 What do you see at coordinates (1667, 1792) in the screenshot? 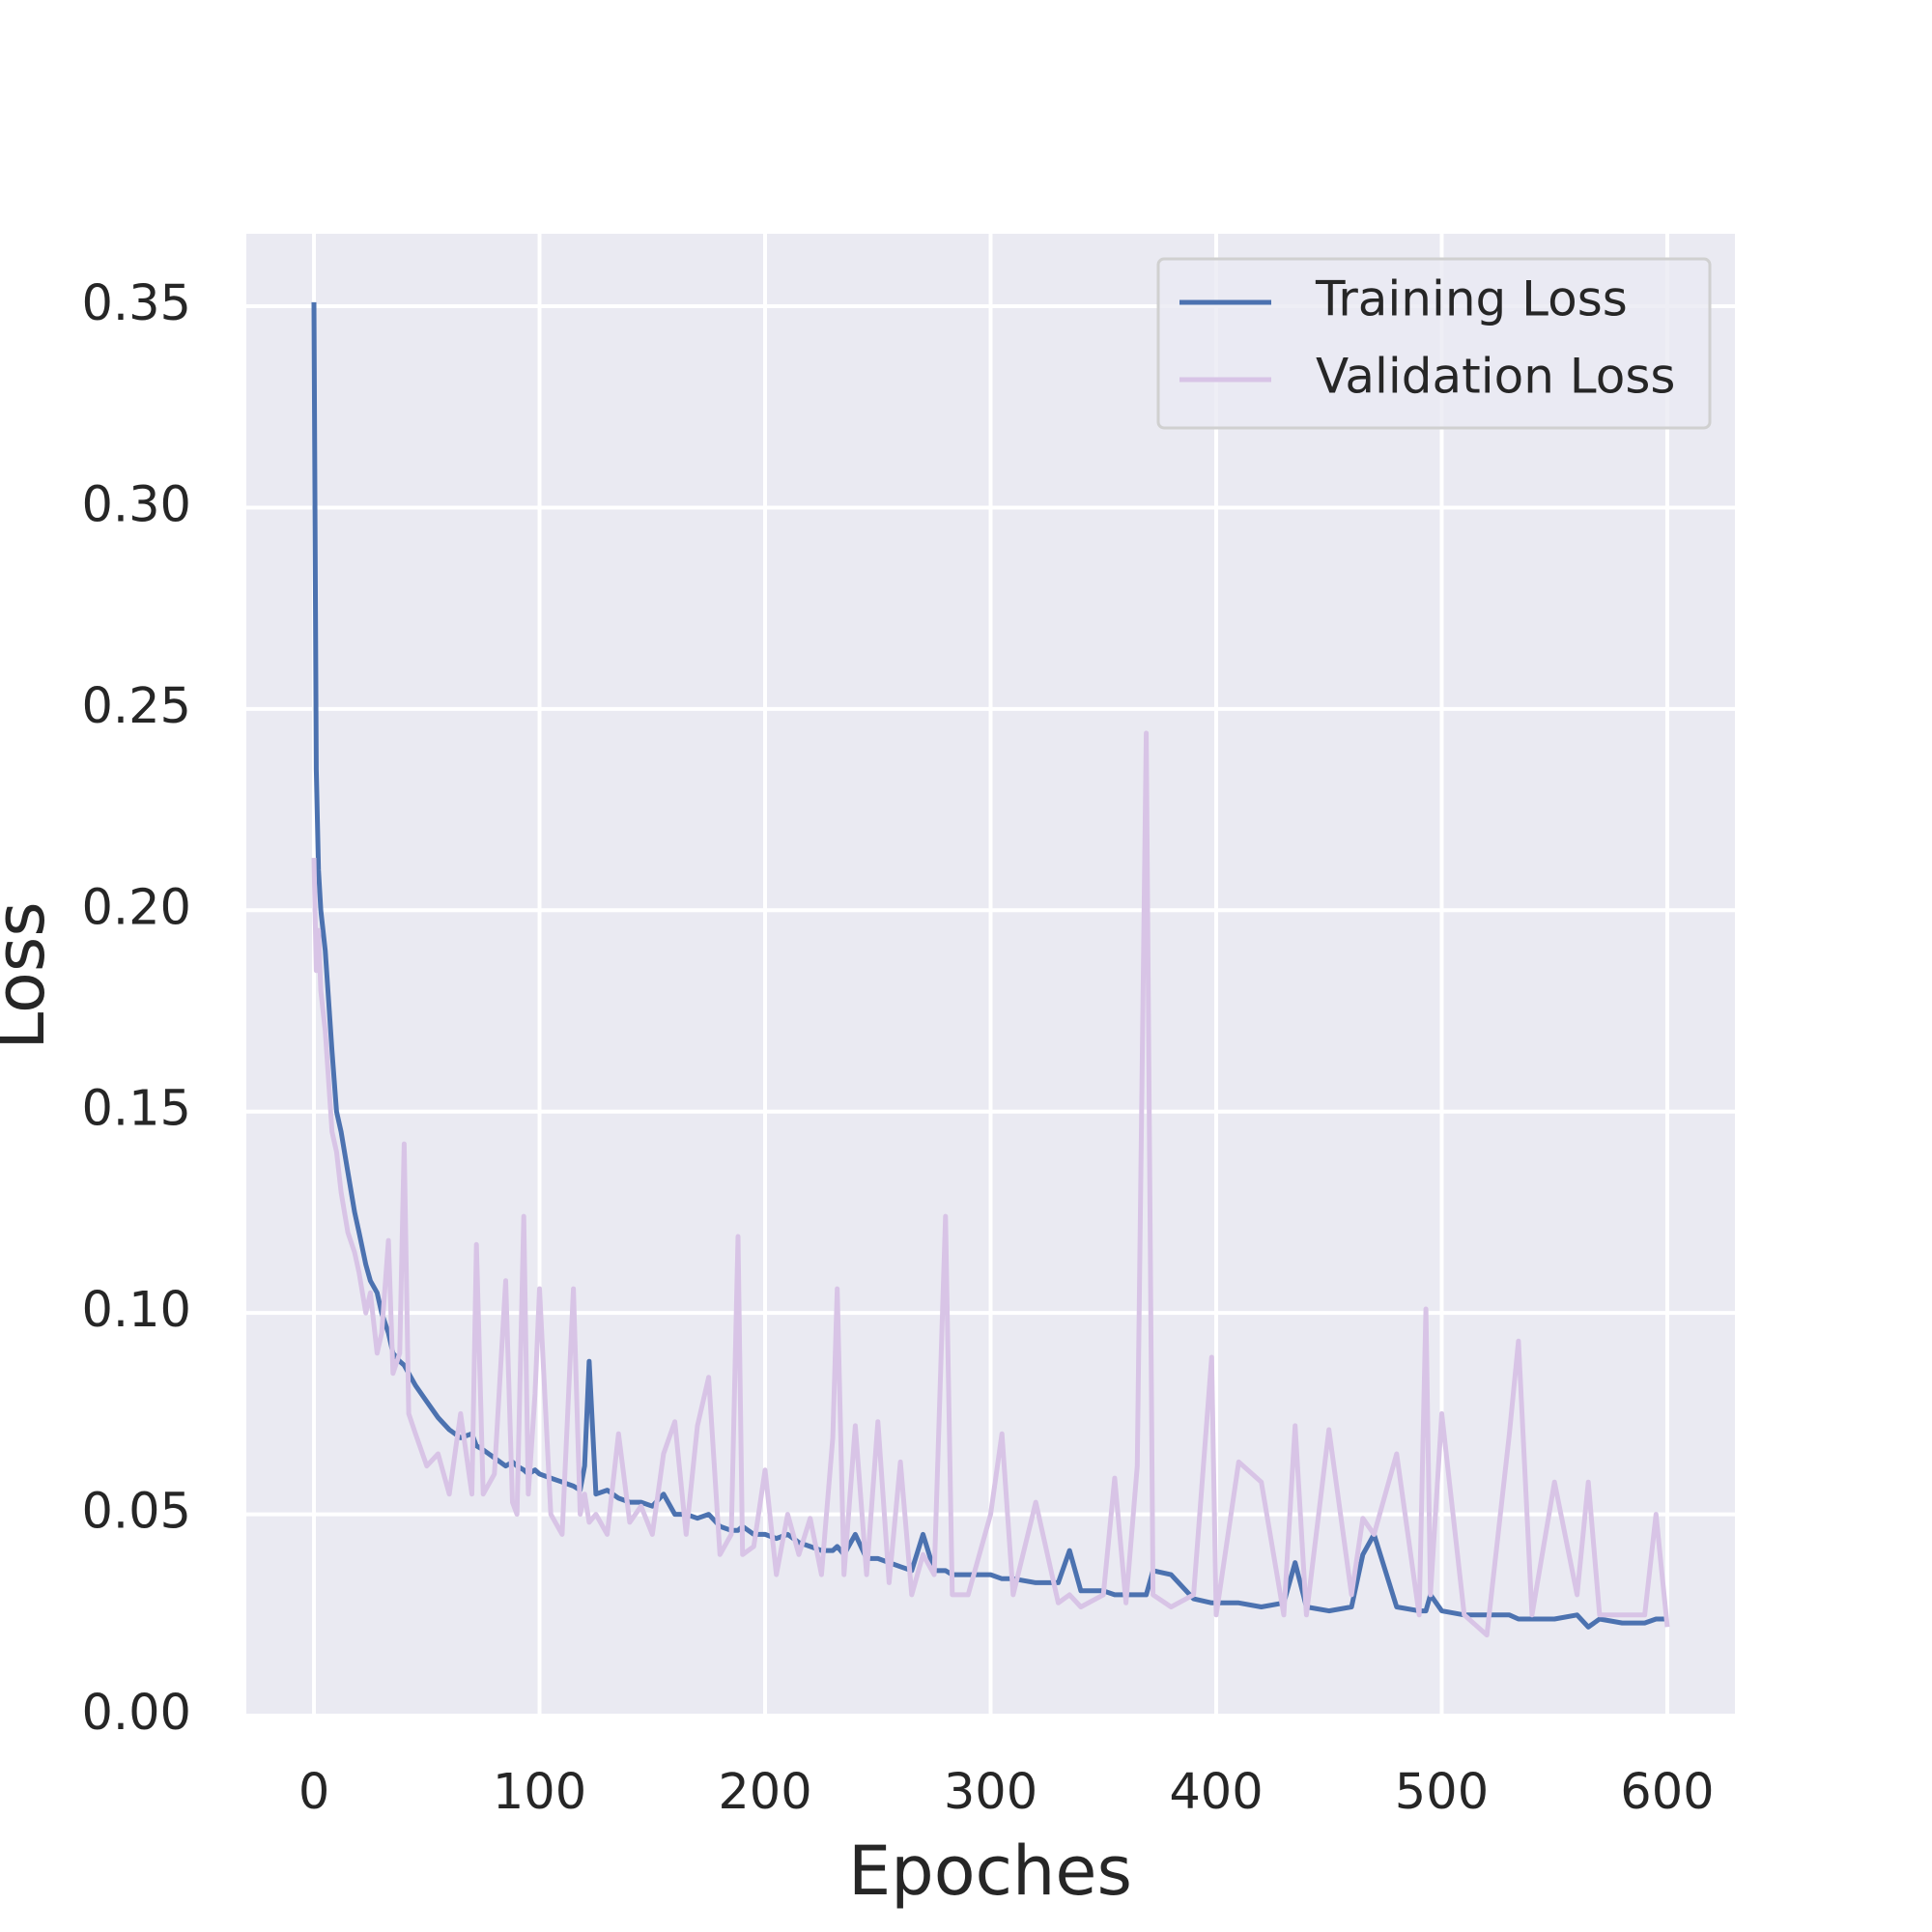
I see `x-tick-label: 600` at bounding box center [1667, 1792].